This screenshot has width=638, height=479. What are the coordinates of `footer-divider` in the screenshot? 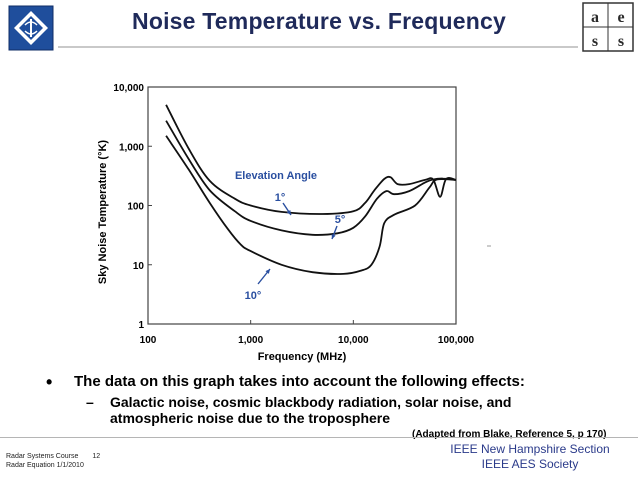 It's located at (319, 437).